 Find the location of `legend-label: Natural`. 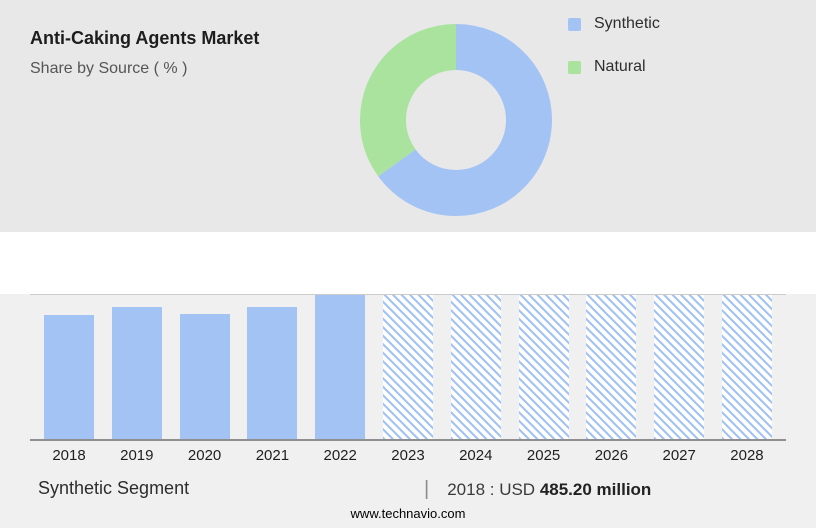

legend-label: Natural is located at coordinates (620, 66).